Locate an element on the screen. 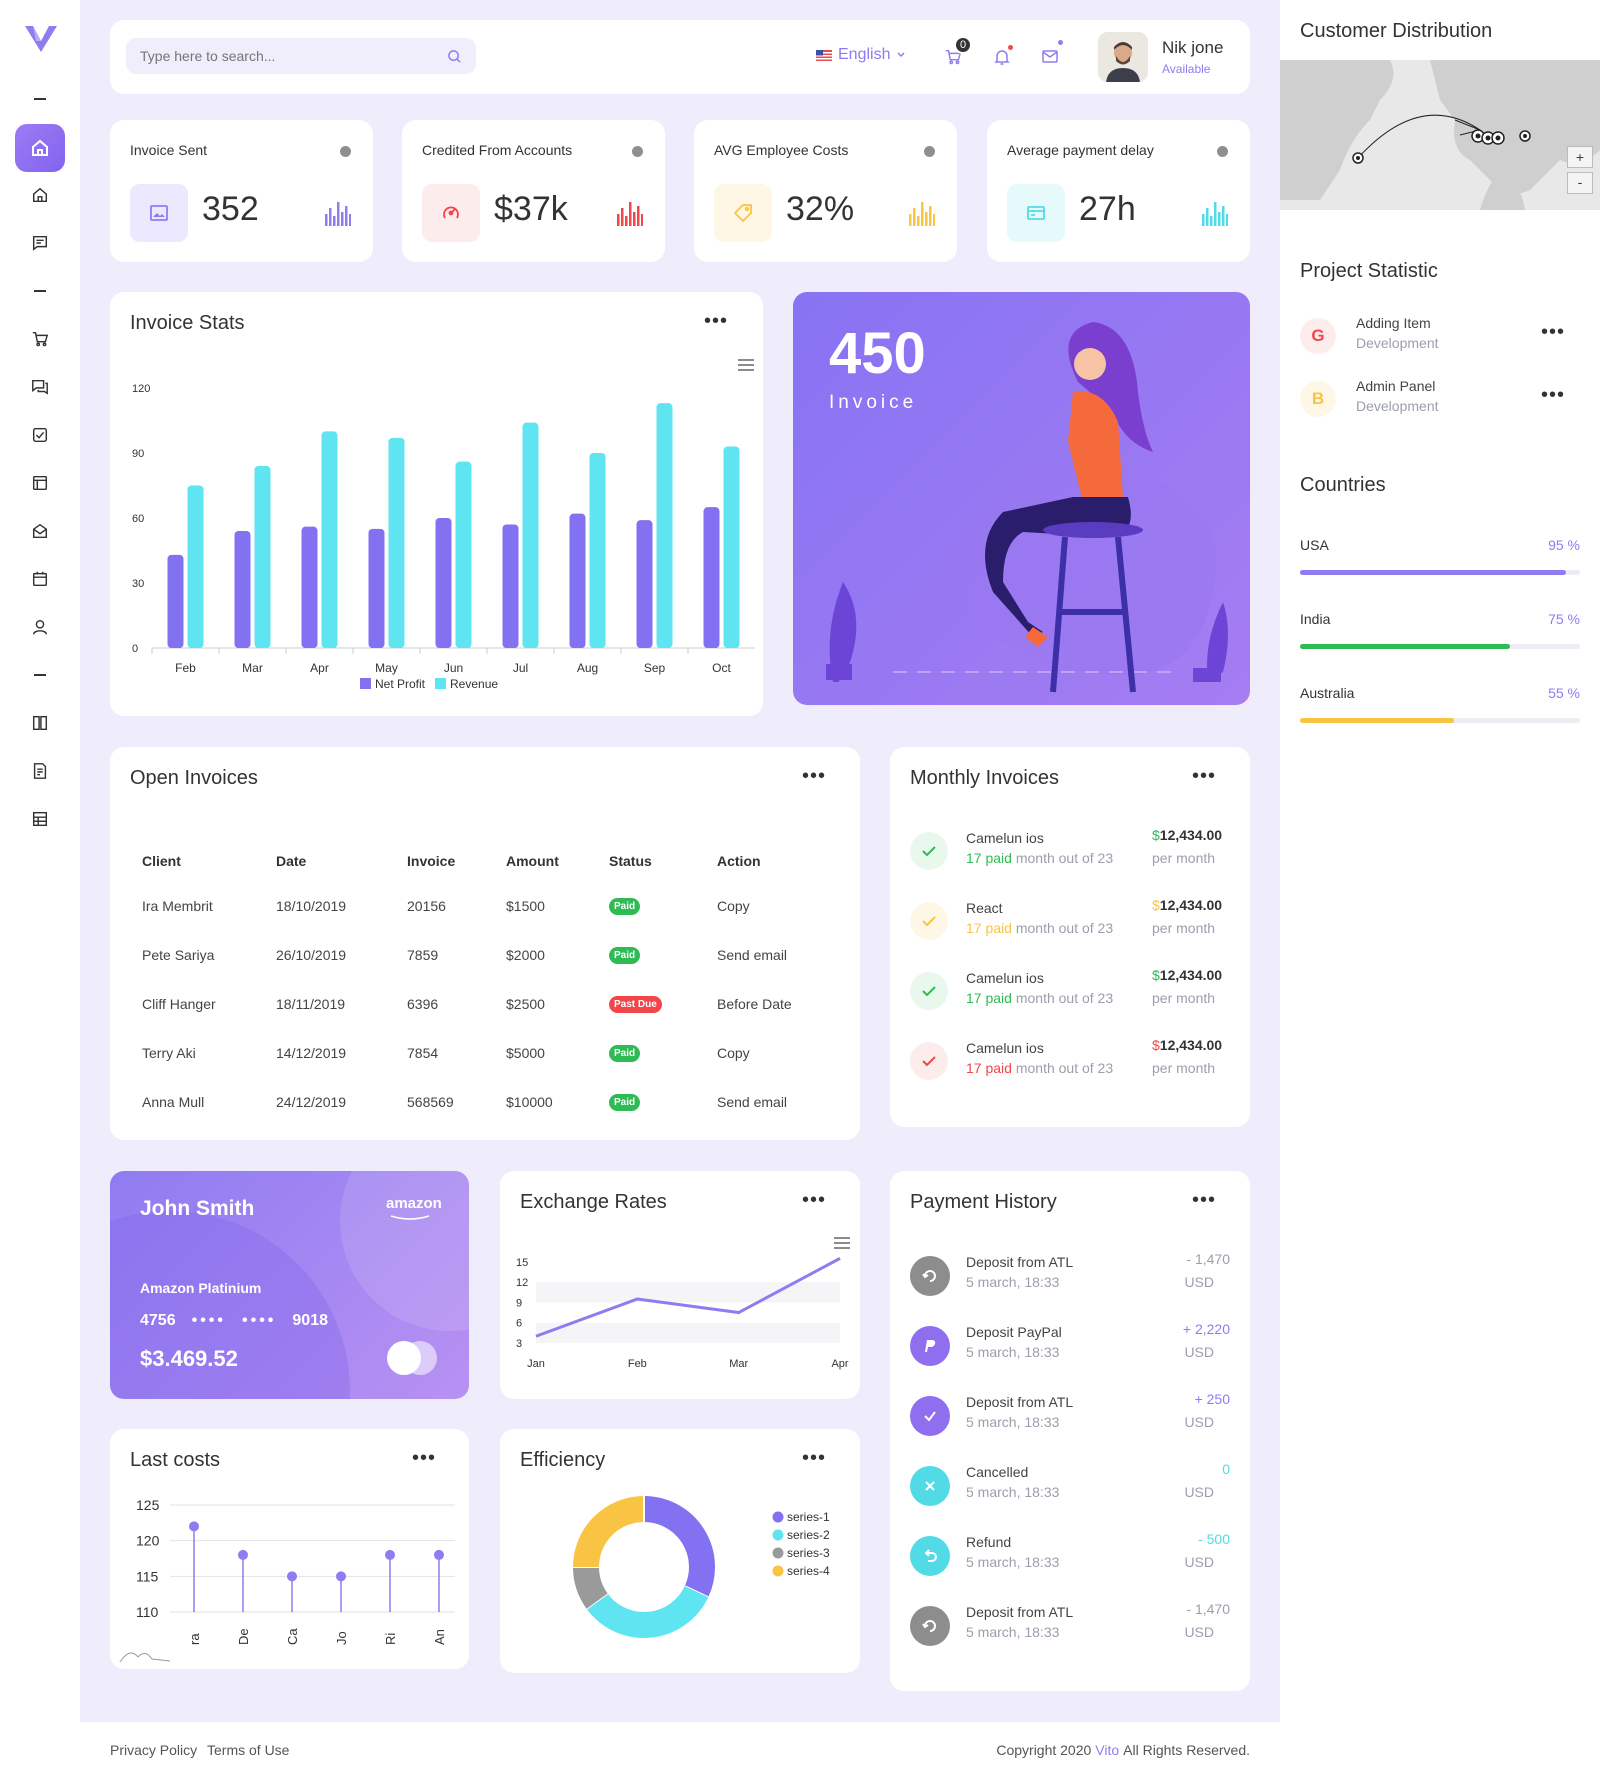 This screenshot has width=1600, height=1776. cell-text: Cliff Hanger is located at coordinates (179, 1003).